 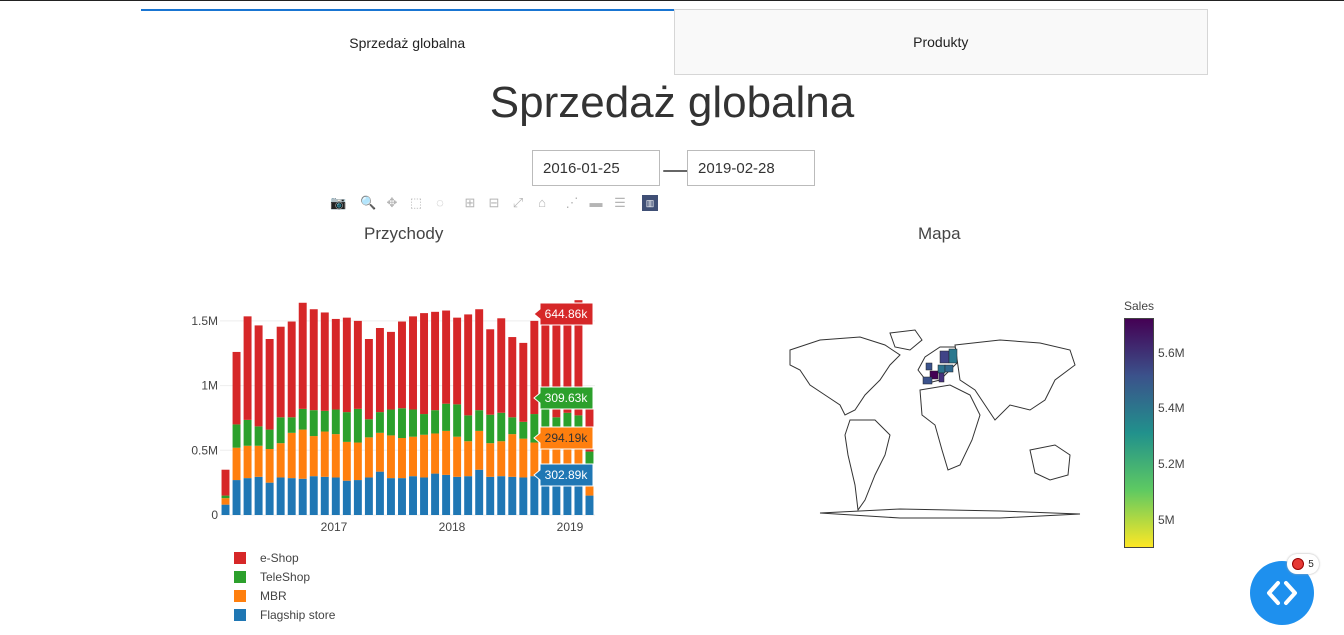 I want to click on hover-label-text: 309.63k, so click(x=567, y=398).